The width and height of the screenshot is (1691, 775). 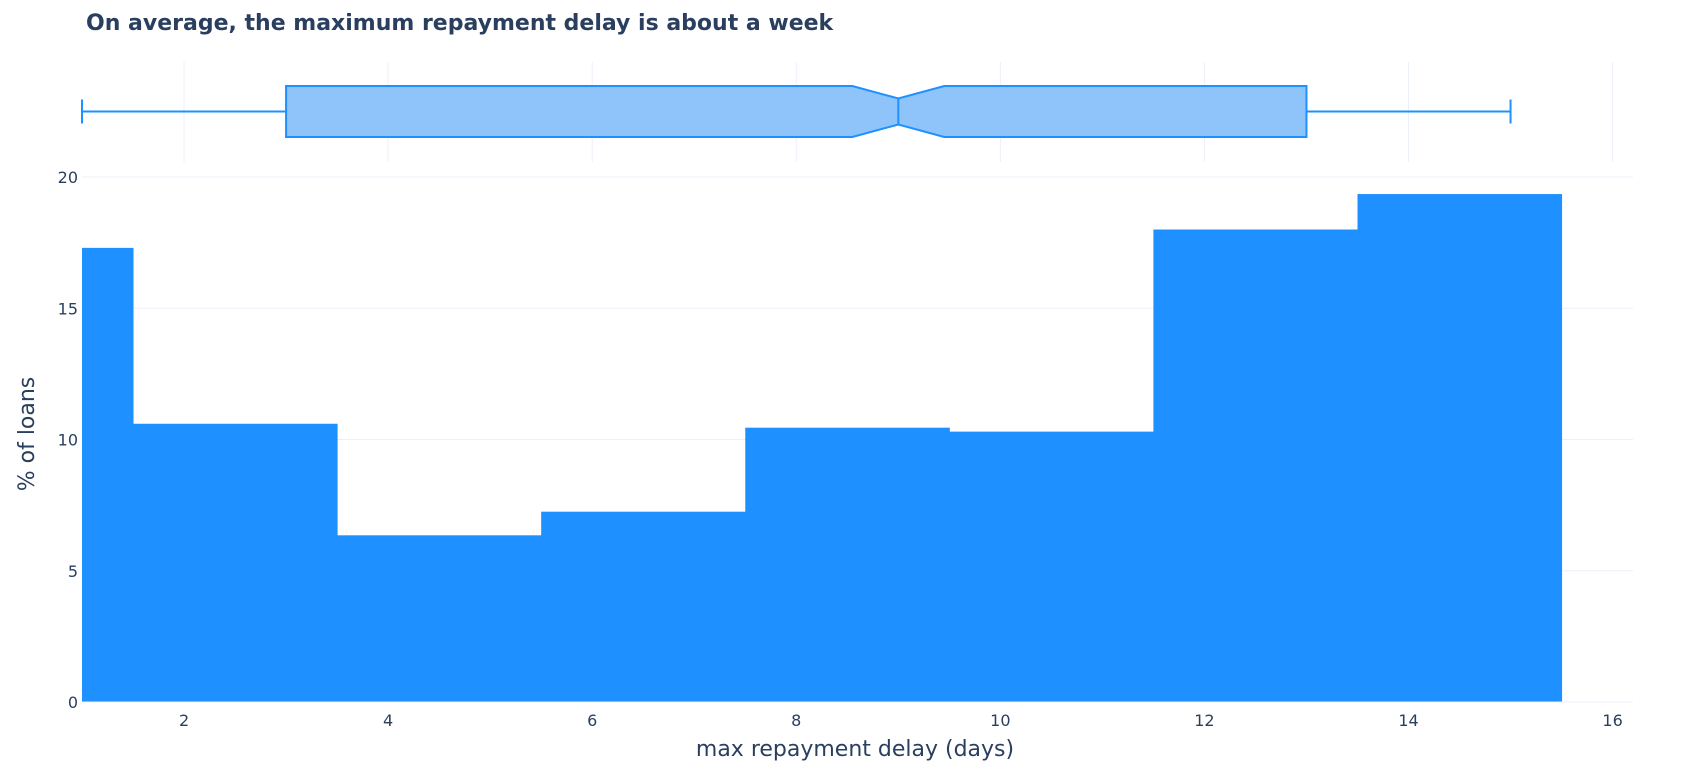 I want to click on y-tick-label: 5, so click(x=73, y=571).